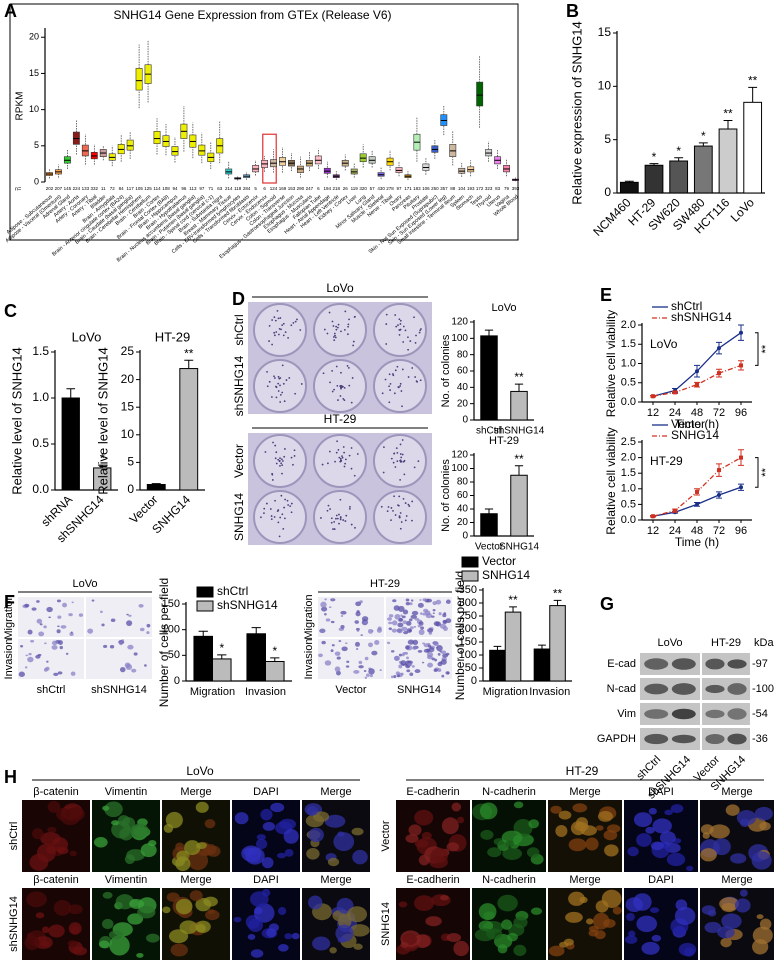 The height and width of the screenshot is (964, 778). Describe the element at coordinates (139, 79) in the screenshot. I see `box` at that location.